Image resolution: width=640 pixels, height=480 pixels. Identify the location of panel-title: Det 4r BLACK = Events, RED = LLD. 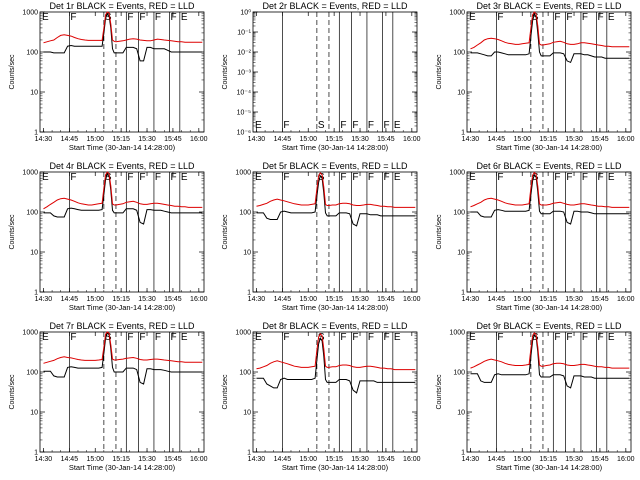
(122, 166).